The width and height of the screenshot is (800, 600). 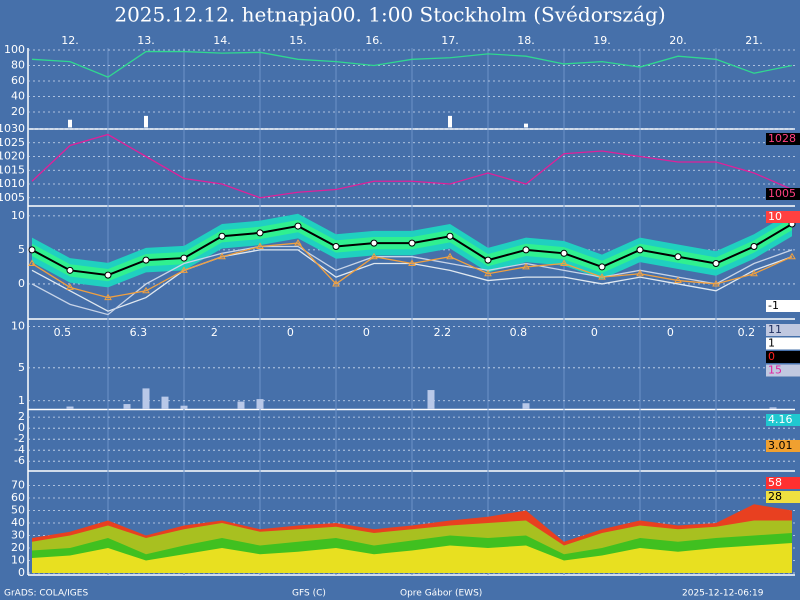 I want to click on day-label: 16., so click(x=374, y=40).